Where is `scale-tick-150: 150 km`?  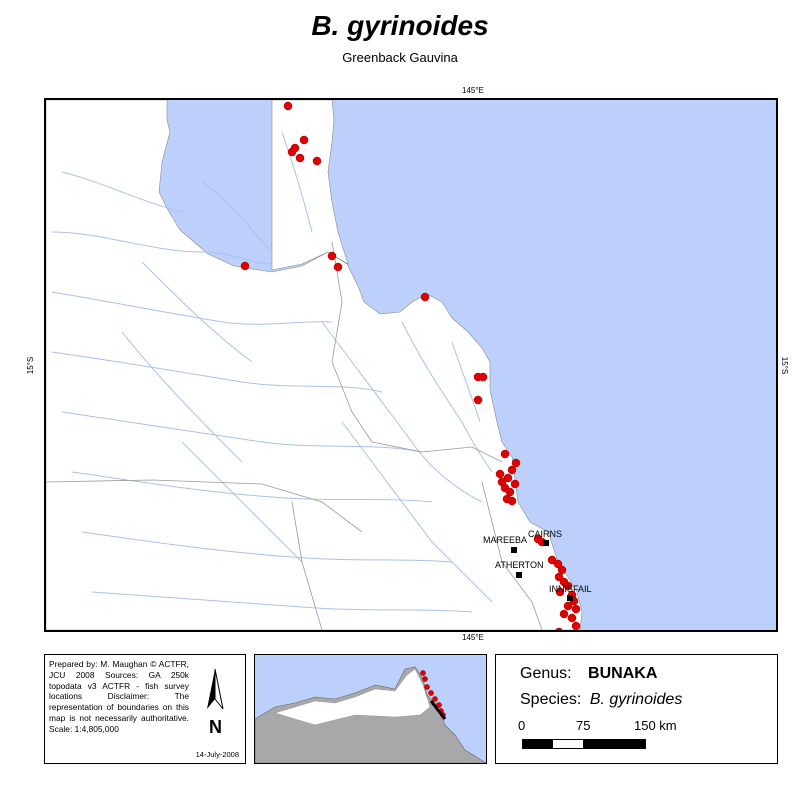 scale-tick-150: 150 km is located at coordinates (655, 725).